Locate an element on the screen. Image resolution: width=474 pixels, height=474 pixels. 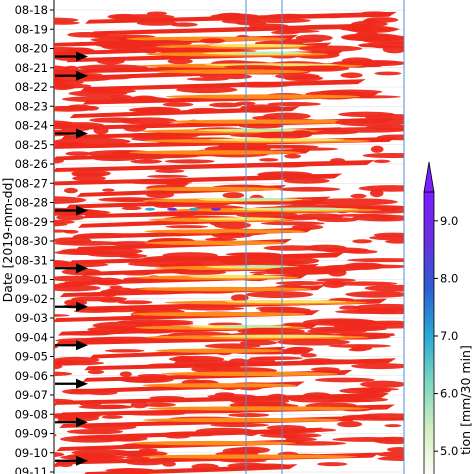
y-tick-label: 09-08 is located at coordinates (31, 414).